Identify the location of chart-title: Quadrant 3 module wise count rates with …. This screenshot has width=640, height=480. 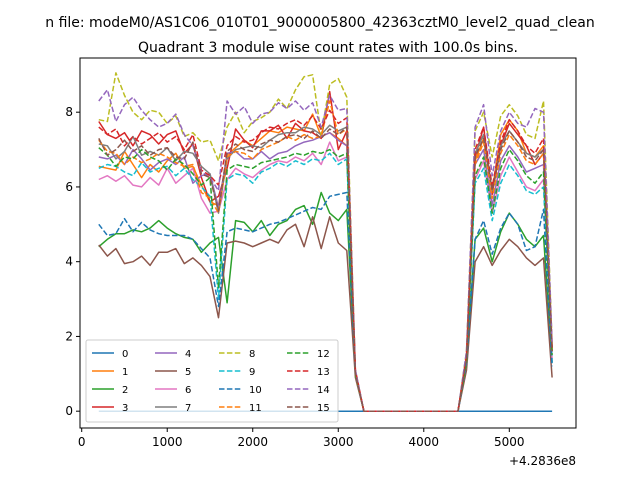
(328, 48).